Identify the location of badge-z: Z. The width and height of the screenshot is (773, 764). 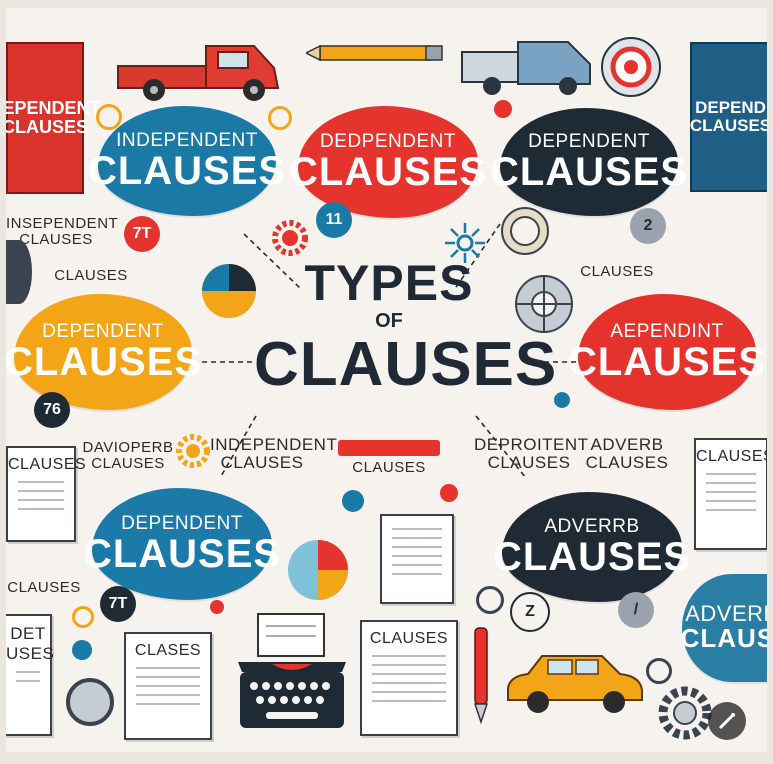
(530, 612).